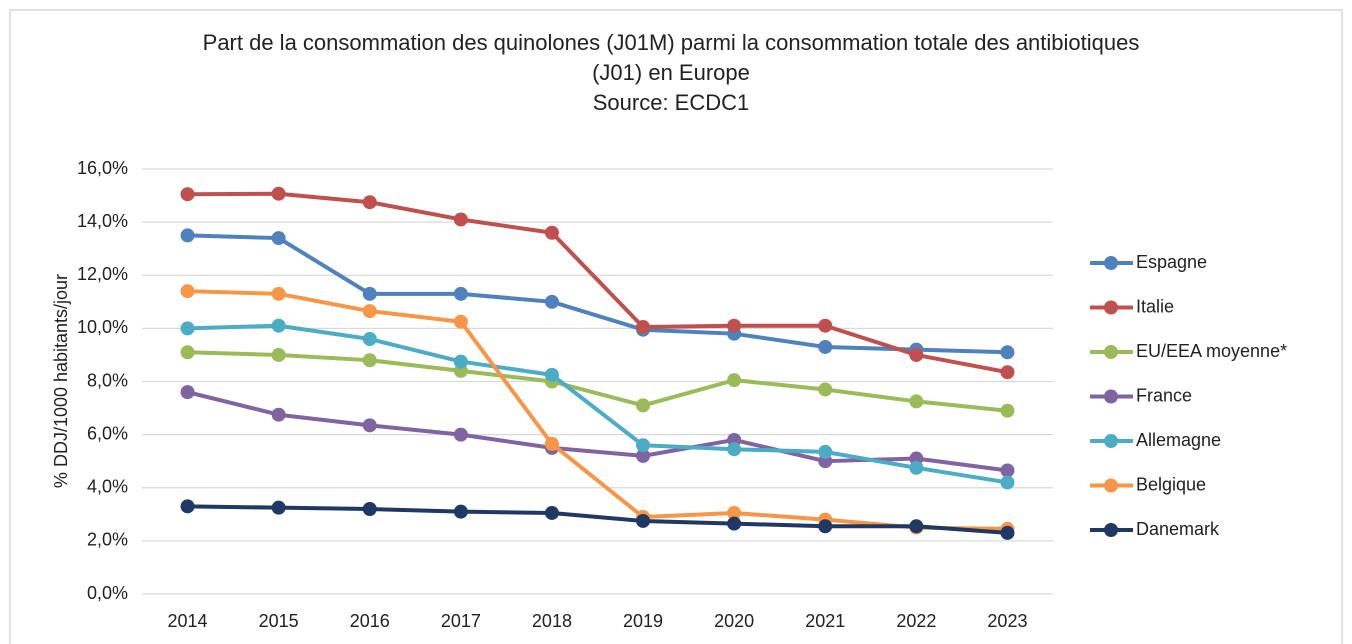 The image size is (1352, 644). What do you see at coordinates (1178, 529) in the screenshot?
I see `legend-label: Danemark` at bounding box center [1178, 529].